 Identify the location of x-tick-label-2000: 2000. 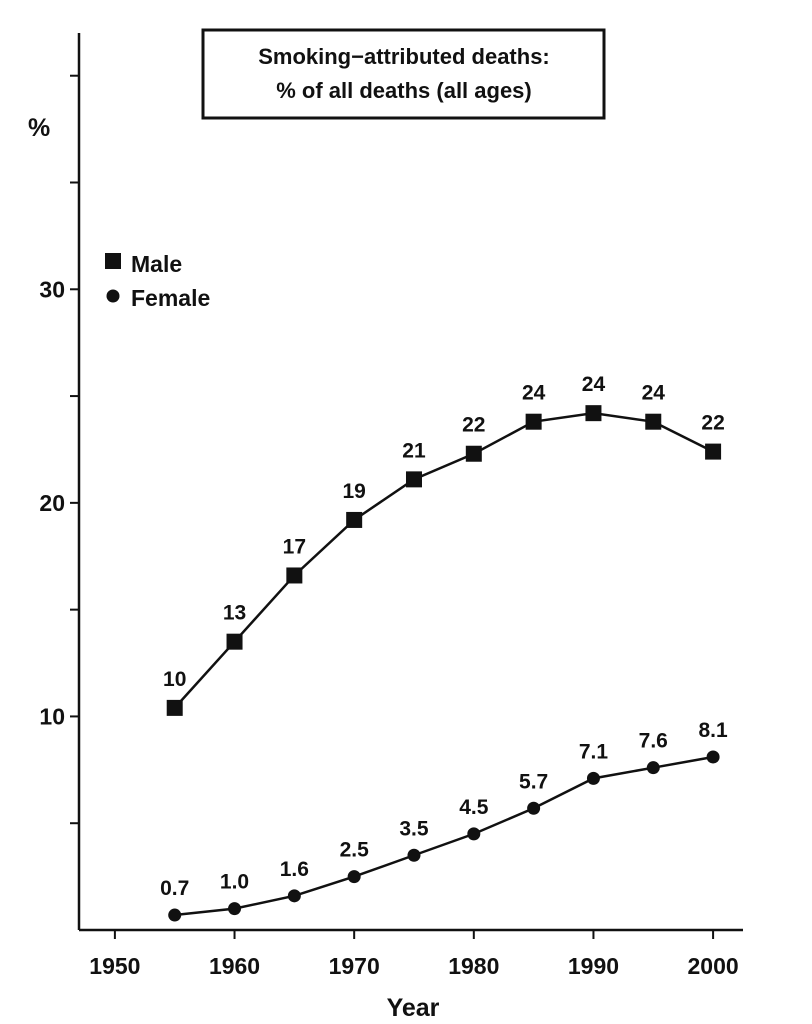
(713, 966).